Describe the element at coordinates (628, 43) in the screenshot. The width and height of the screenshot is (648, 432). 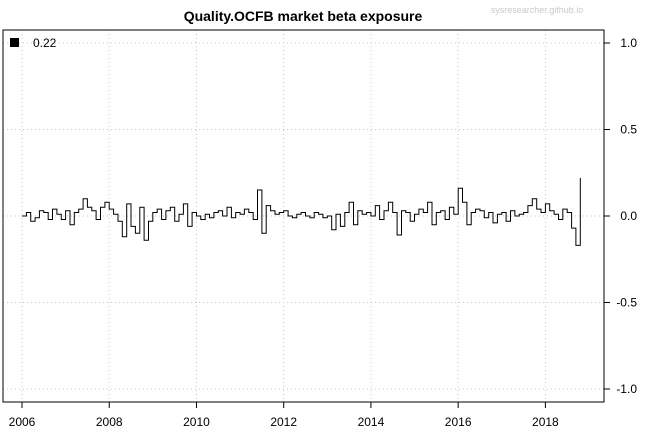
I see `y-tick-label: 1.0` at that location.